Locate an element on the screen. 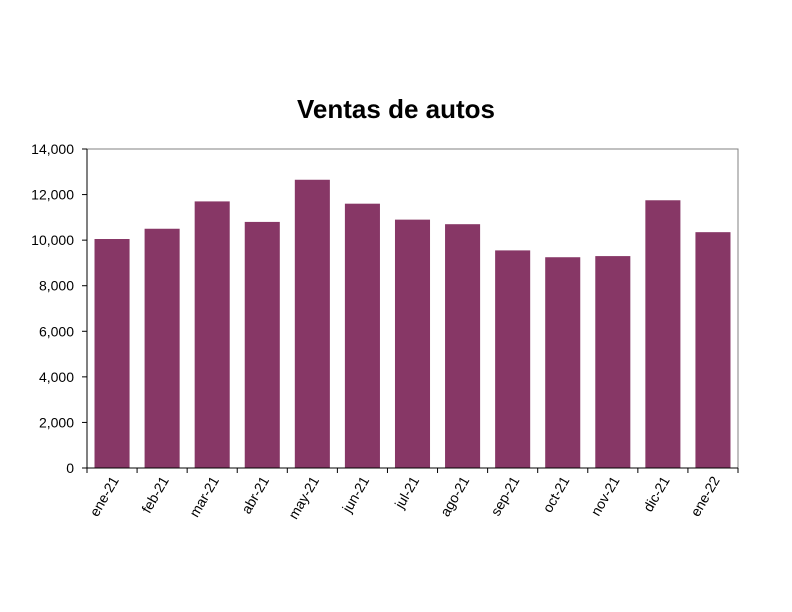 The image size is (792, 612). x-tick-label: jun-21 is located at coordinates (355, 494).